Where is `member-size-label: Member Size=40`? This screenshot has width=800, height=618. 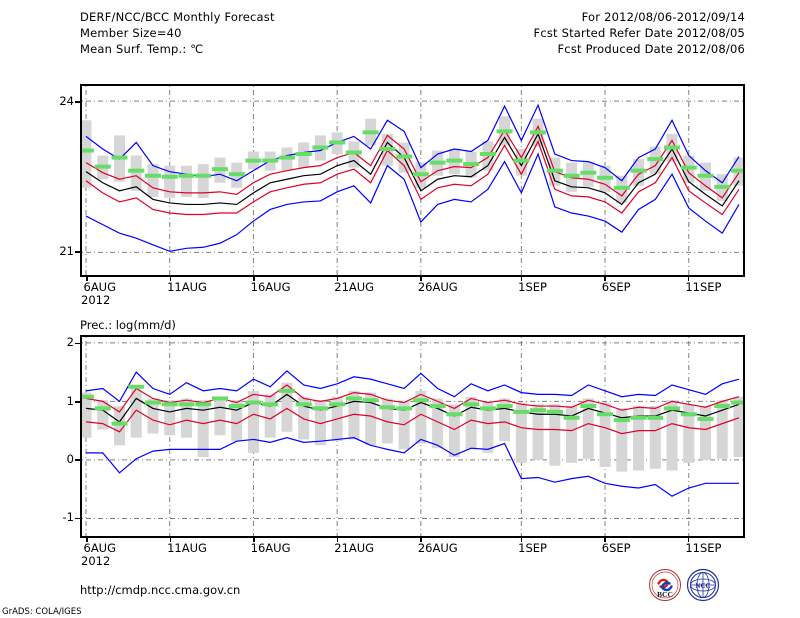
member-size-label: Member Size=40 is located at coordinates (131, 33).